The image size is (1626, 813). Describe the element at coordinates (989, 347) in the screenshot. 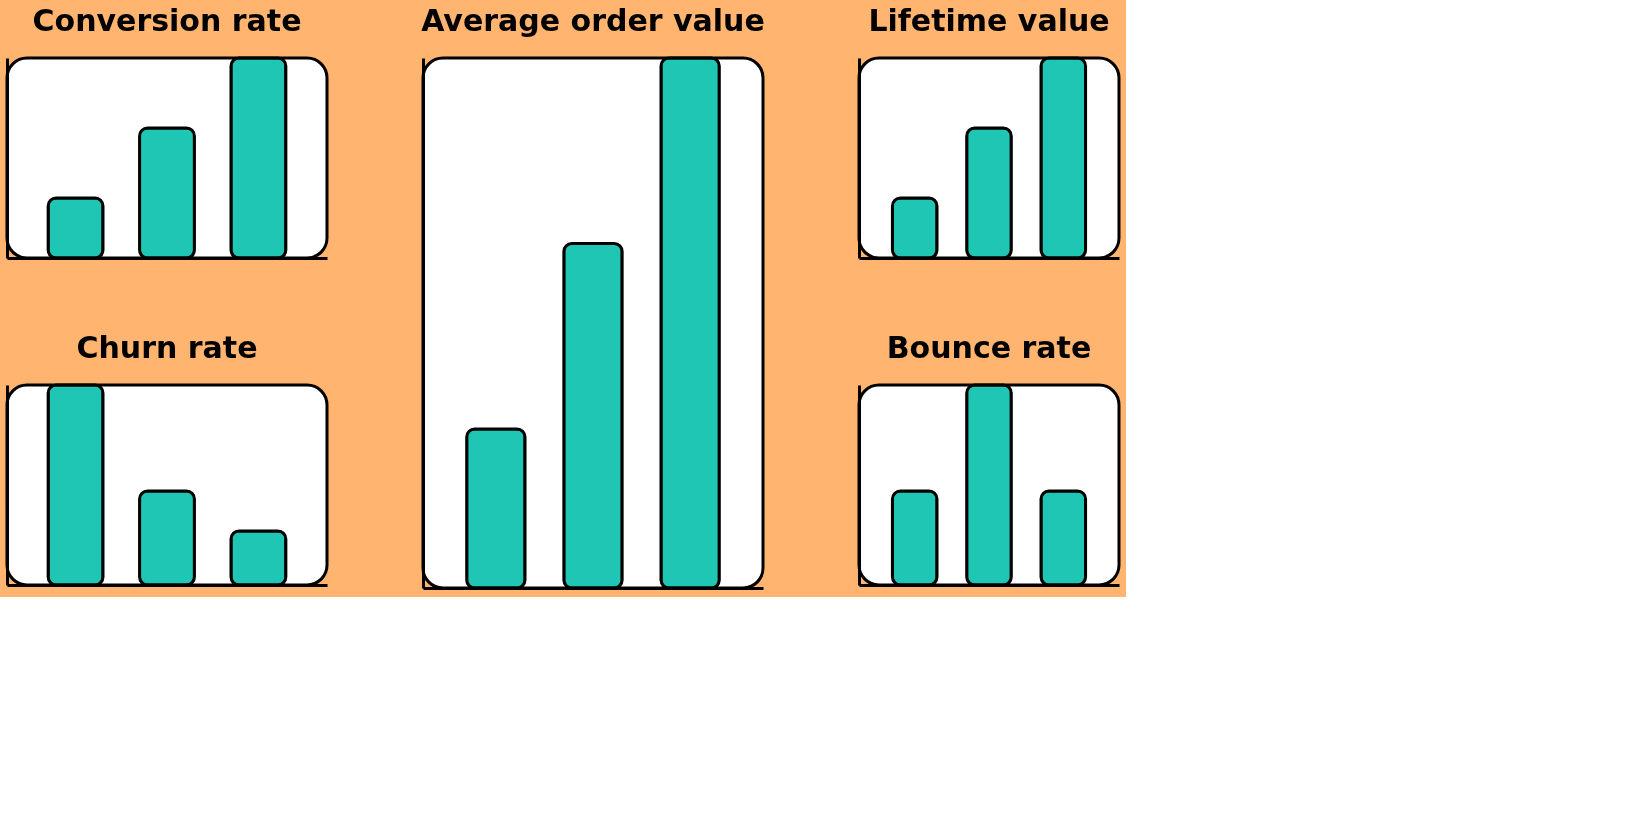

I see `chart-title: Bounce rate` at that location.